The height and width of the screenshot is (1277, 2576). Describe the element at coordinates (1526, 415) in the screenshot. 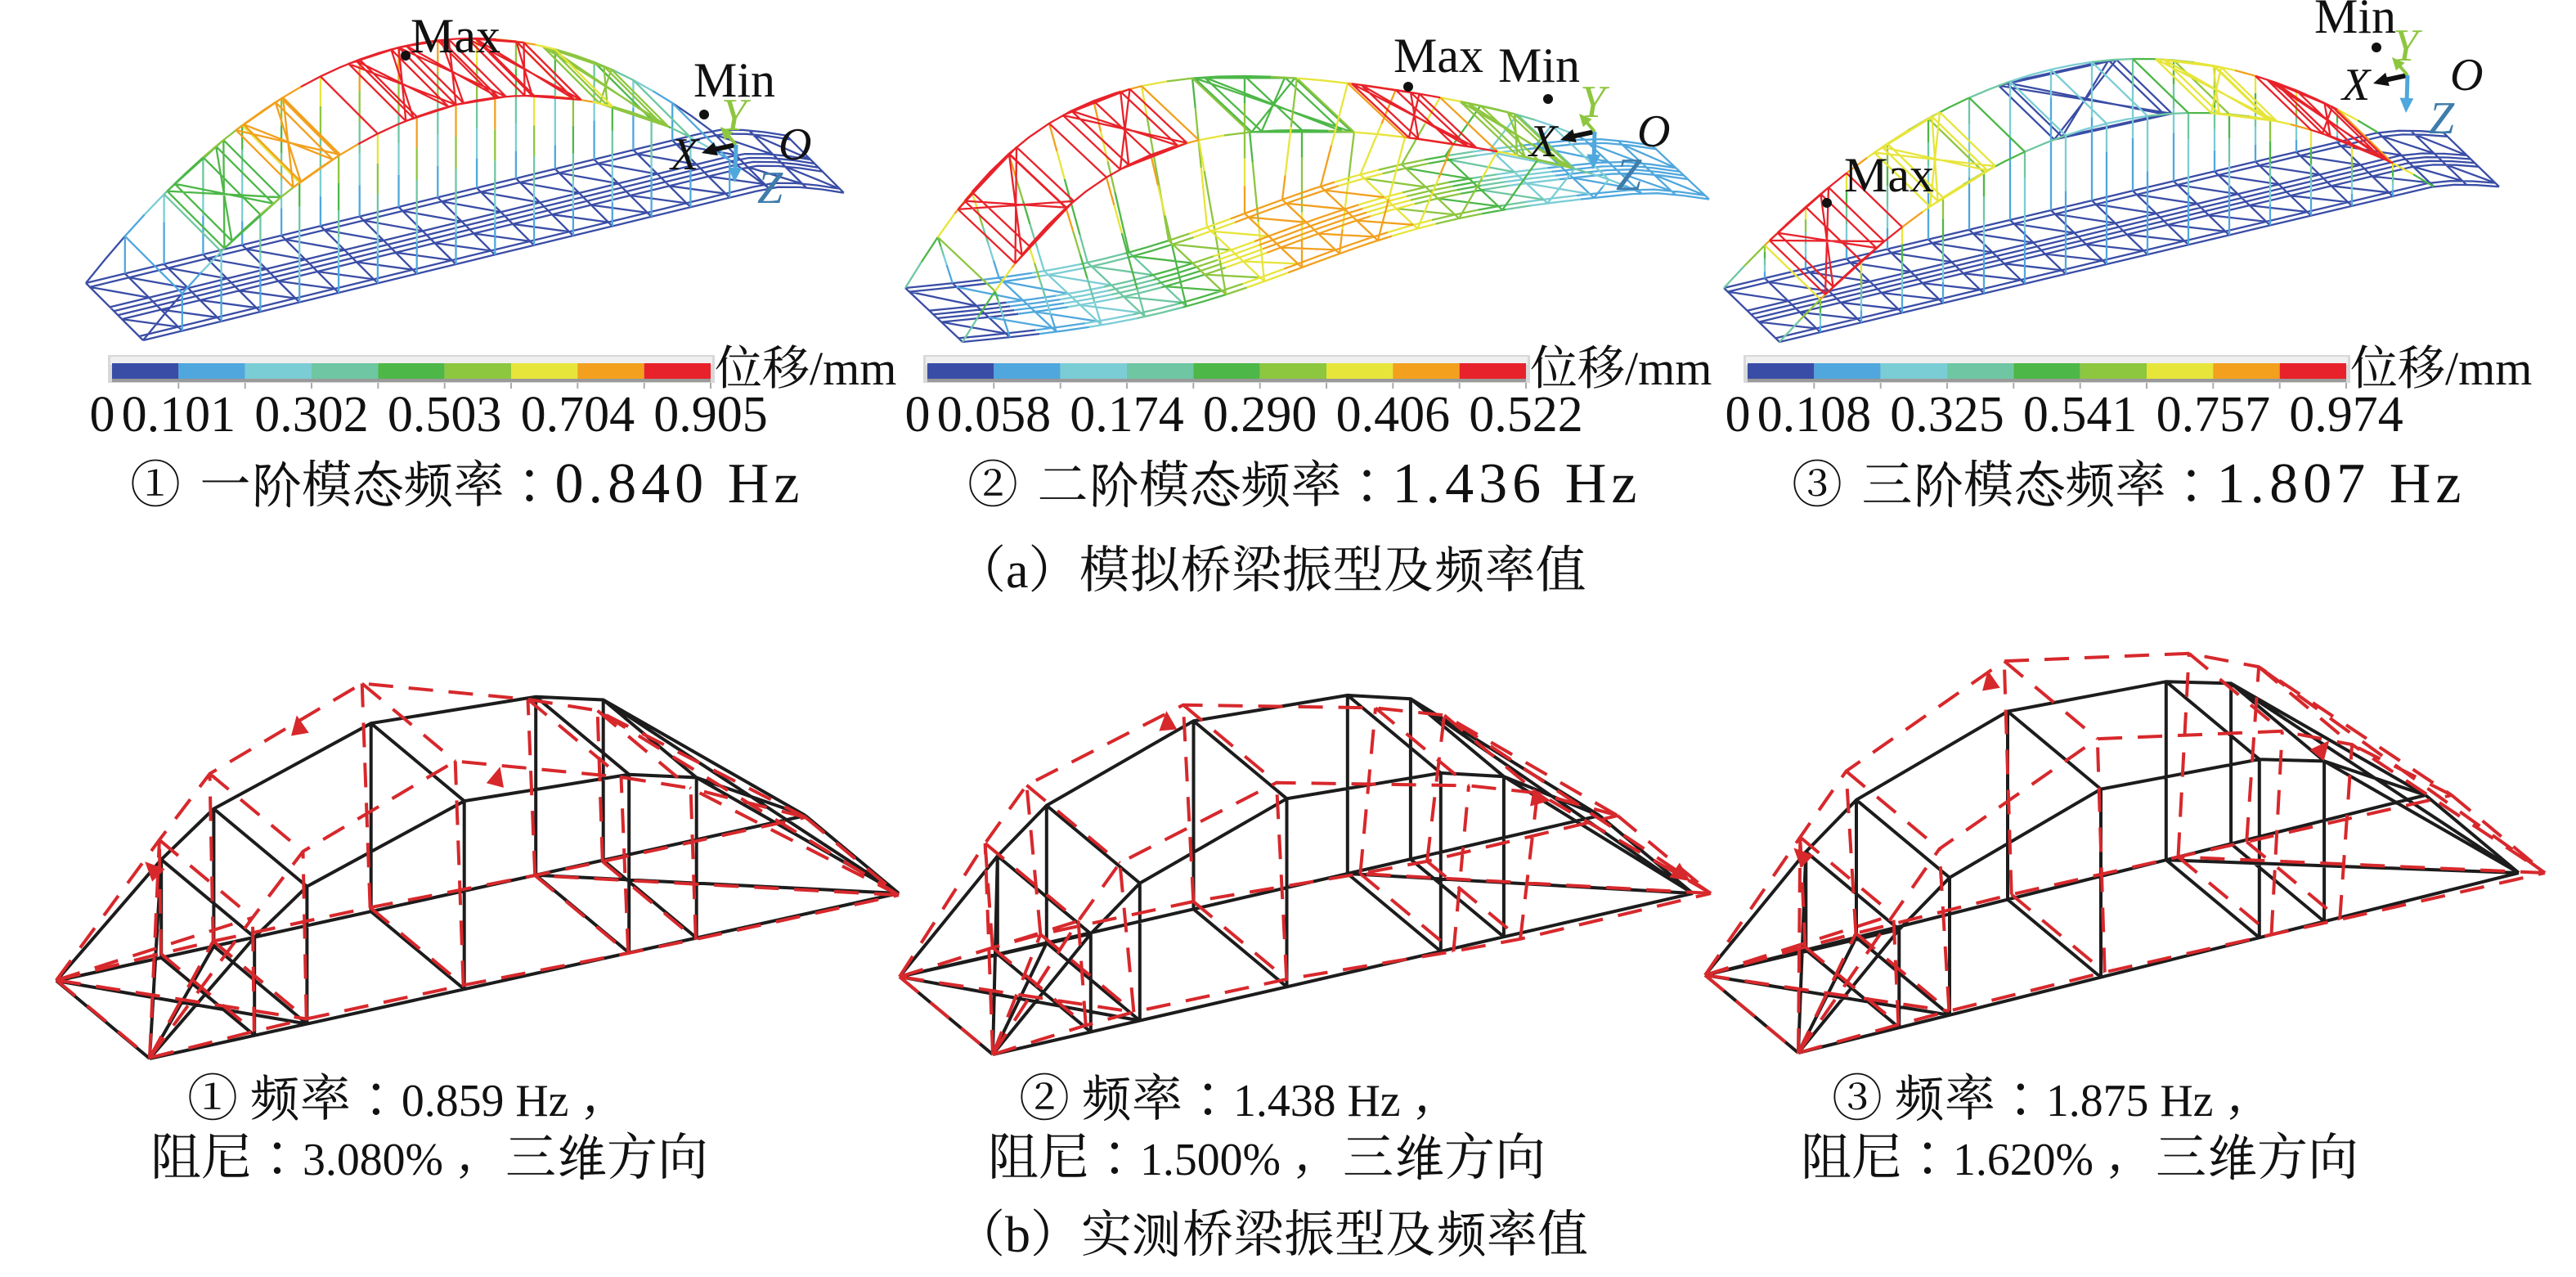

I see `svg-text: 0.522` at that location.